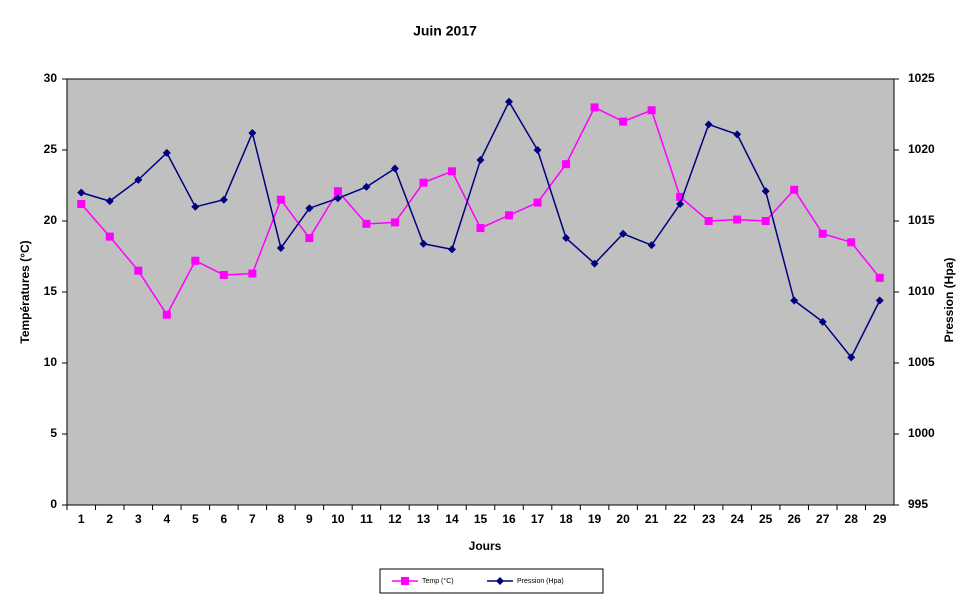 The width and height of the screenshot is (966, 602). What do you see at coordinates (921, 78) in the screenshot?
I see `y2-tick-label: 1025` at bounding box center [921, 78].